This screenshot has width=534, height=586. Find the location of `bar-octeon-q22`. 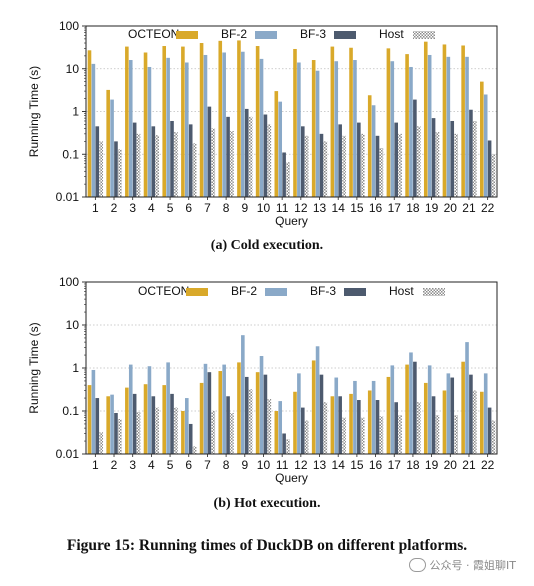

bar-octeon-q22 is located at coordinates (482, 139).